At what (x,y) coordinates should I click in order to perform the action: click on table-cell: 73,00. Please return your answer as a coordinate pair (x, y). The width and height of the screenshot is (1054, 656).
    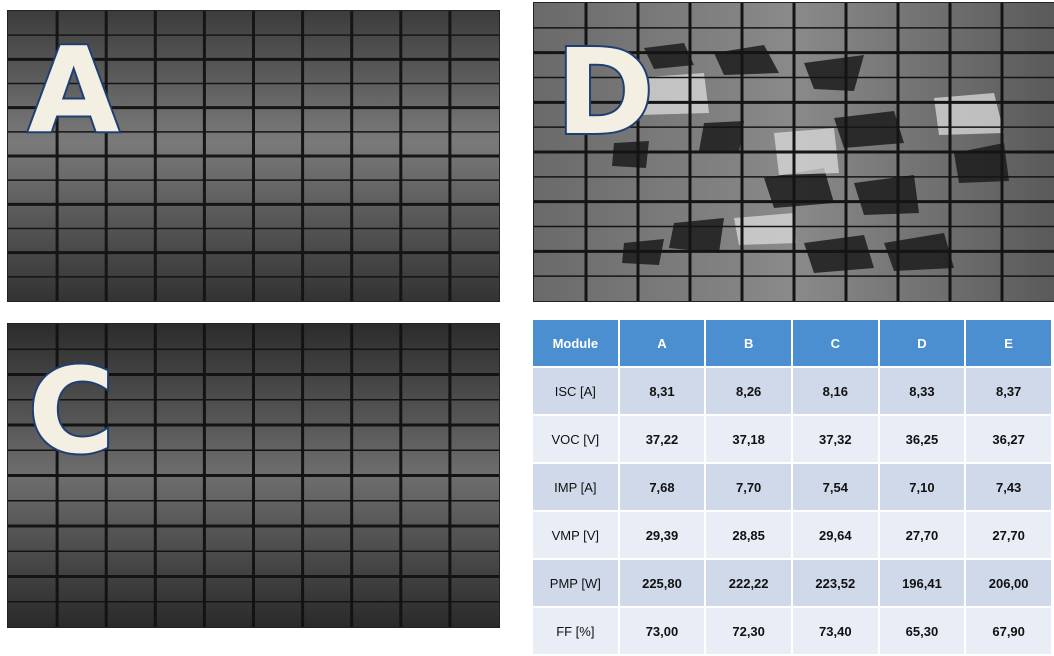
    Looking at the image, I should click on (662, 631).